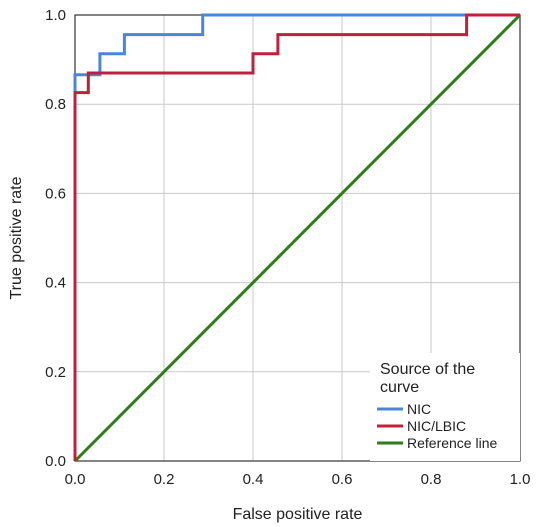 This screenshot has height=527, width=536. What do you see at coordinates (431, 479) in the screenshot?
I see `x-tick-label: 0.8` at bounding box center [431, 479].